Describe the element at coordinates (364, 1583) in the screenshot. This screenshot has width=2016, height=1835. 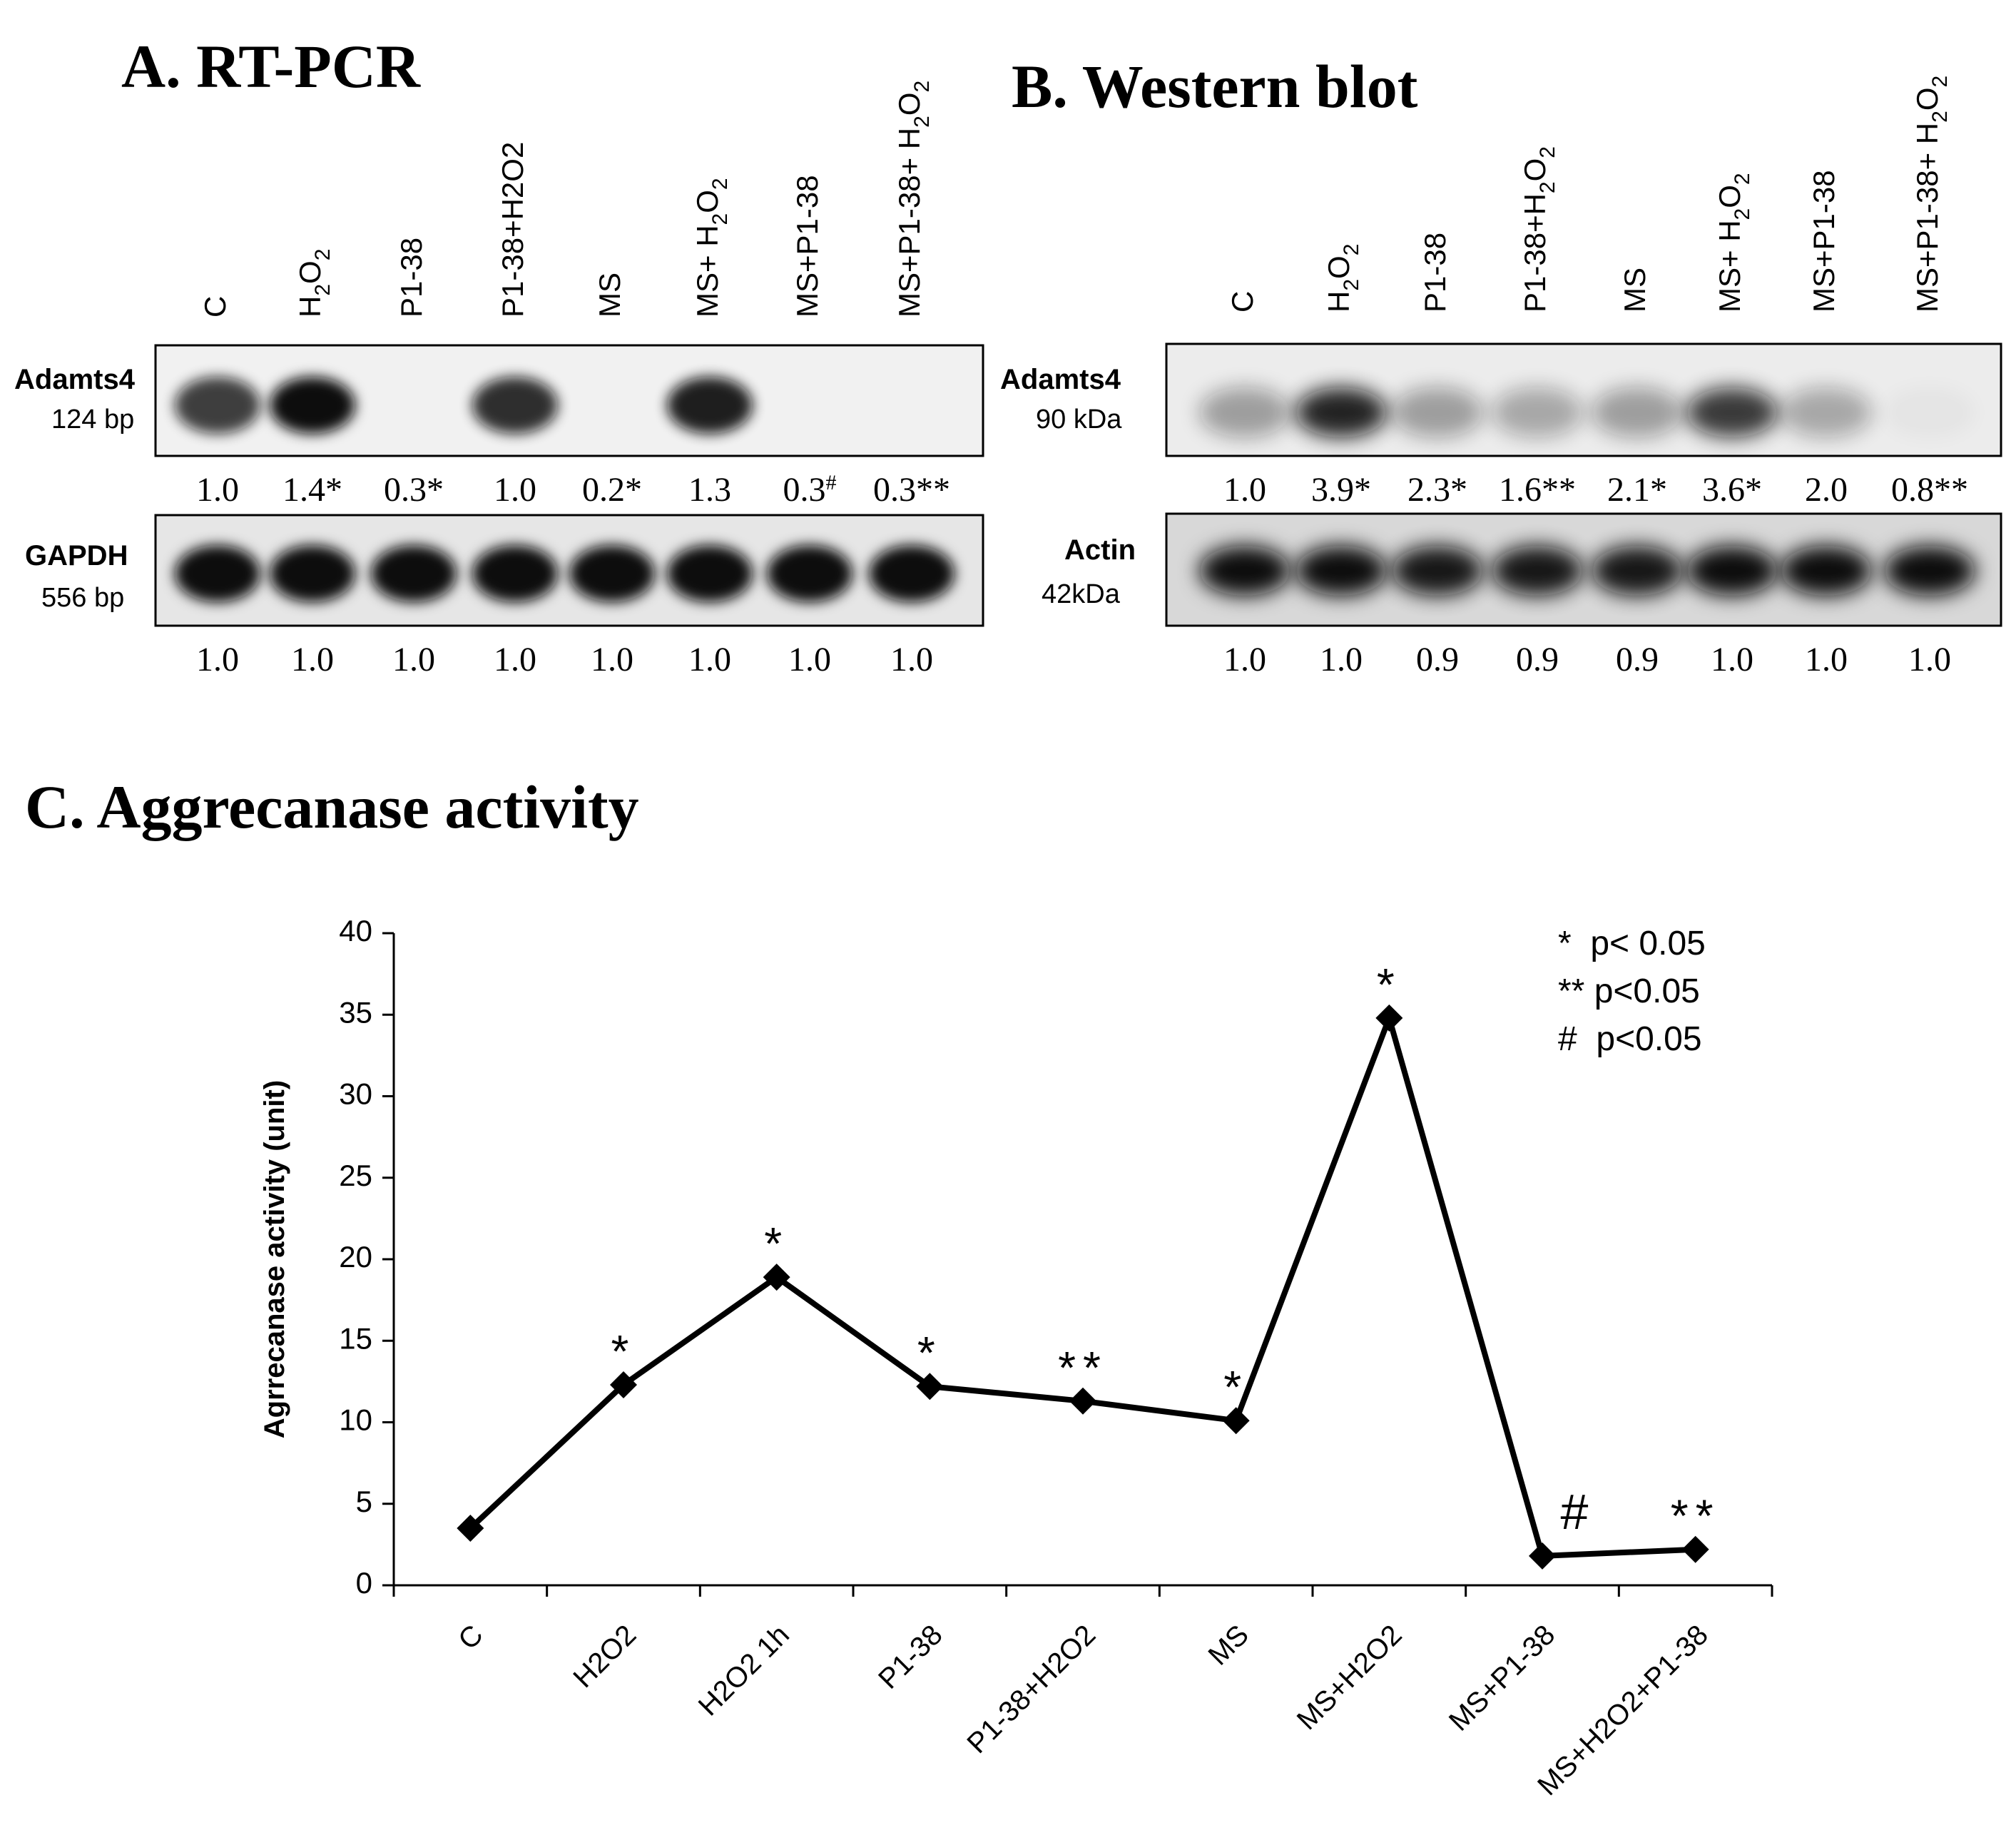
I see `y-tick-label: 0` at that location.